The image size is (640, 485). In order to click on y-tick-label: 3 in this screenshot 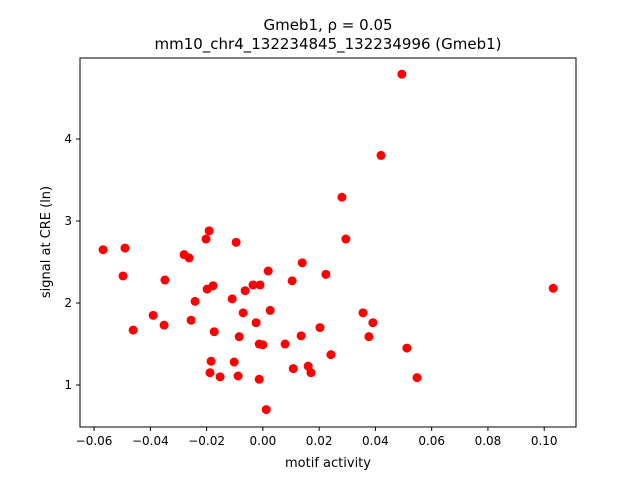, I will do `click(68, 221)`.